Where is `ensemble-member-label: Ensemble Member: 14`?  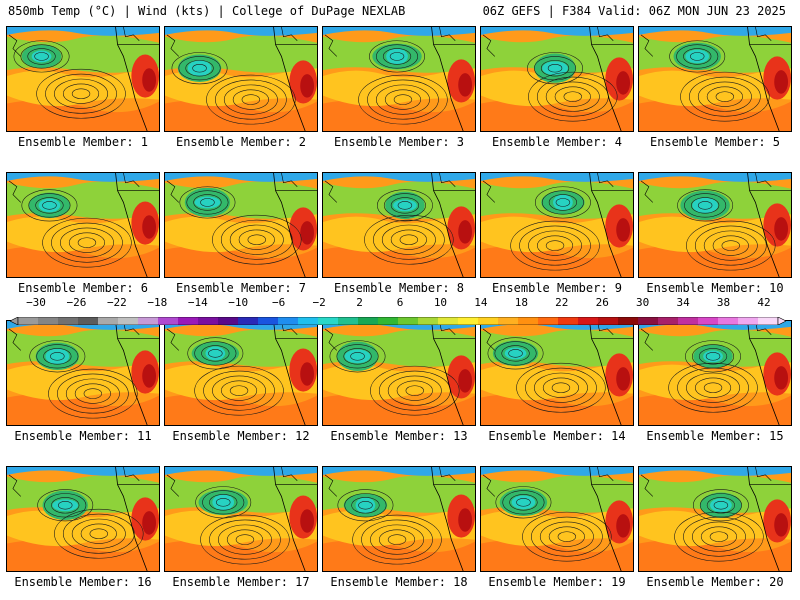
ensemble-member-label: Ensemble Member: 14 is located at coordinates (557, 436).